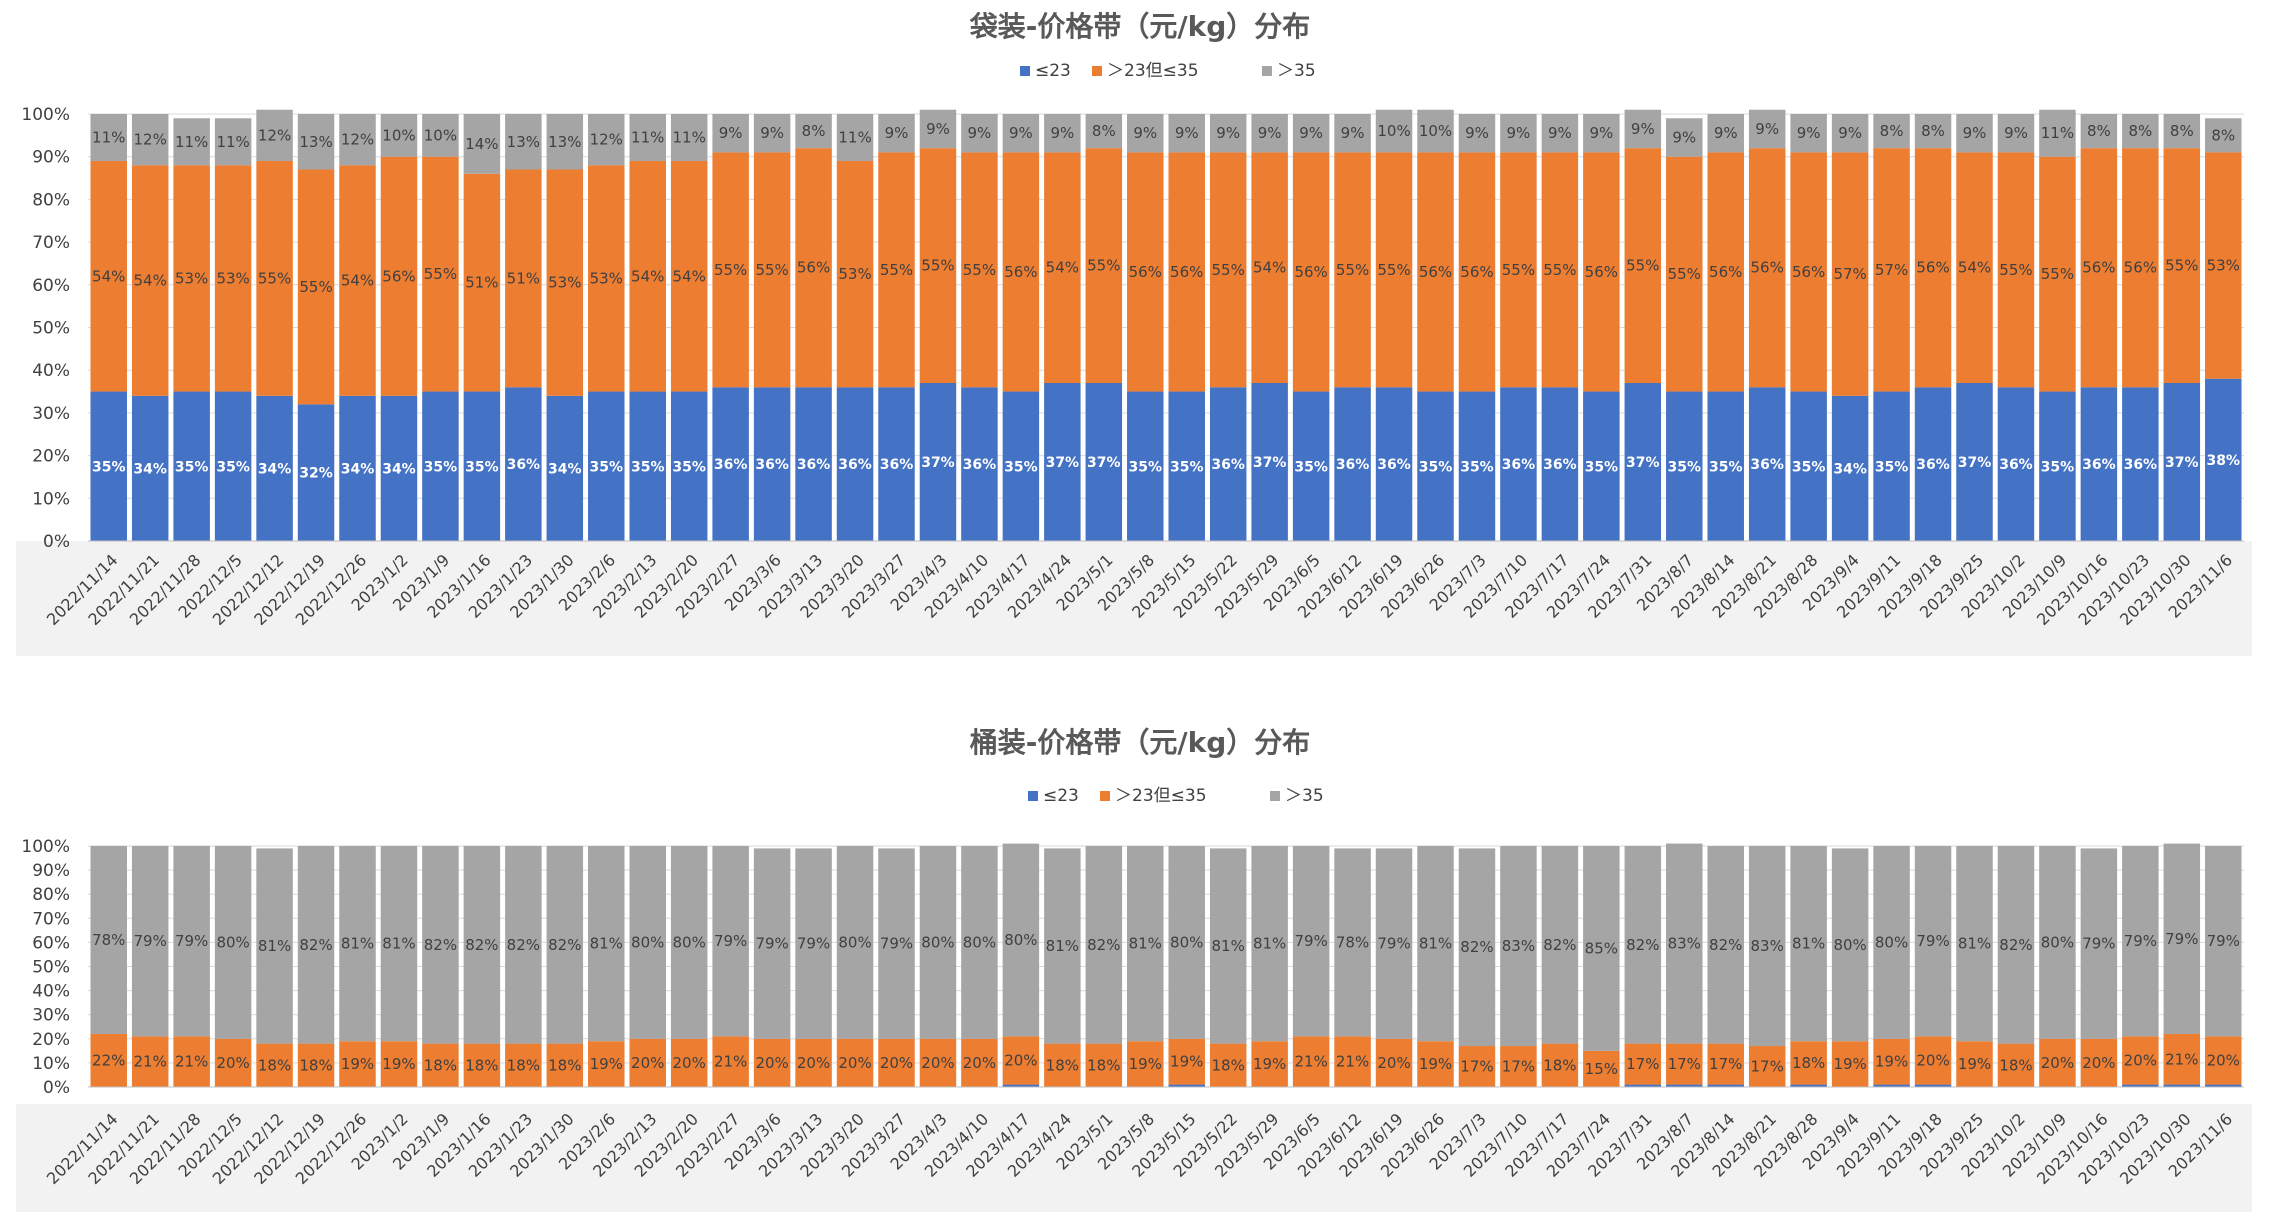 The width and height of the screenshot is (2278, 1227). Describe the element at coordinates (813, 268) in the screenshot. I see `data-label: 56%` at that location.